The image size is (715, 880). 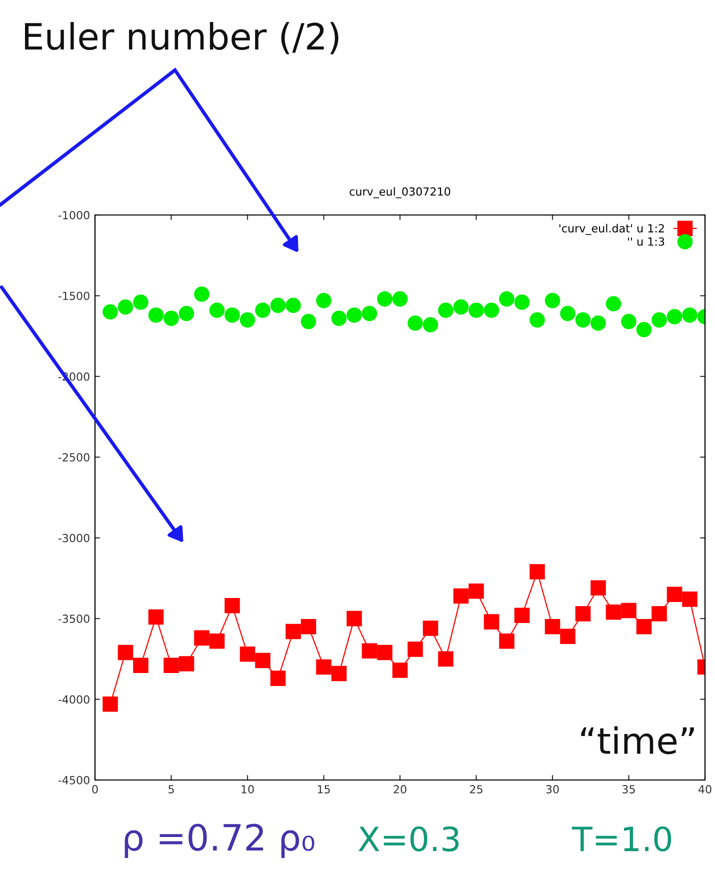 What do you see at coordinates (171, 789) in the screenshot?
I see `x-tick-label: 5` at bounding box center [171, 789].